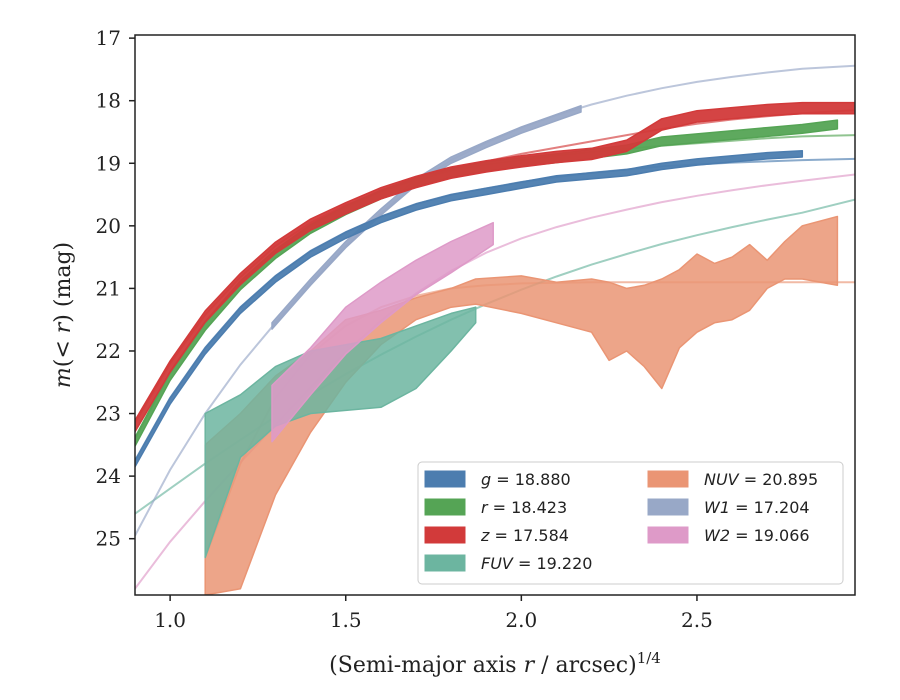  Describe the element at coordinates (108, 163) in the screenshot. I see `y-tick-label: 19` at that location.